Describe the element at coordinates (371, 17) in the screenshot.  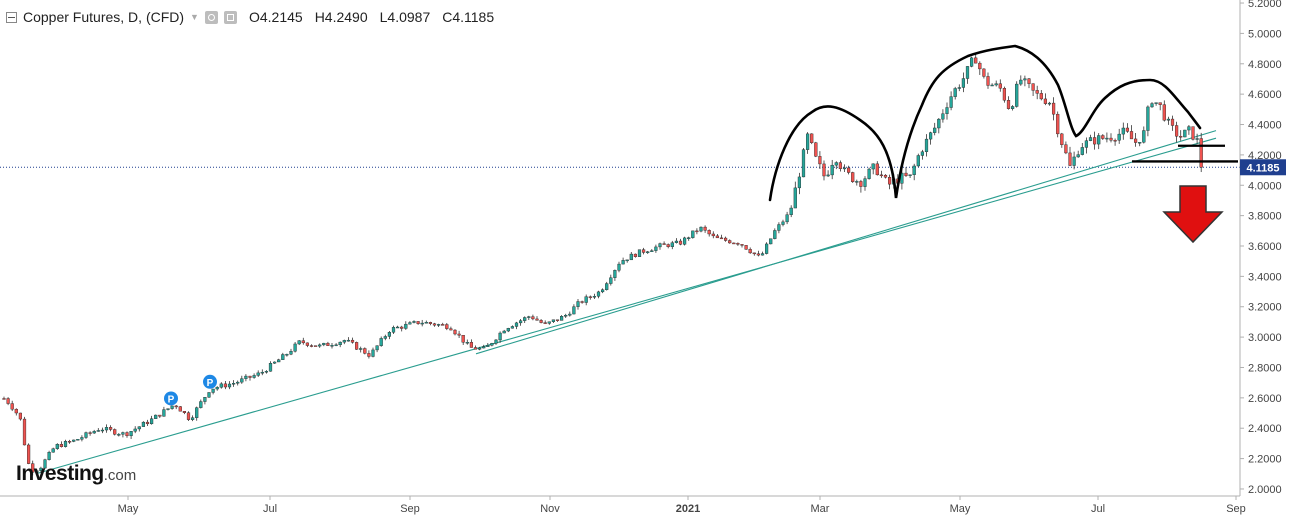
I see `ohlc-readout: O4.2145 H4.2490 L4.0987 C4.1185` at that location.